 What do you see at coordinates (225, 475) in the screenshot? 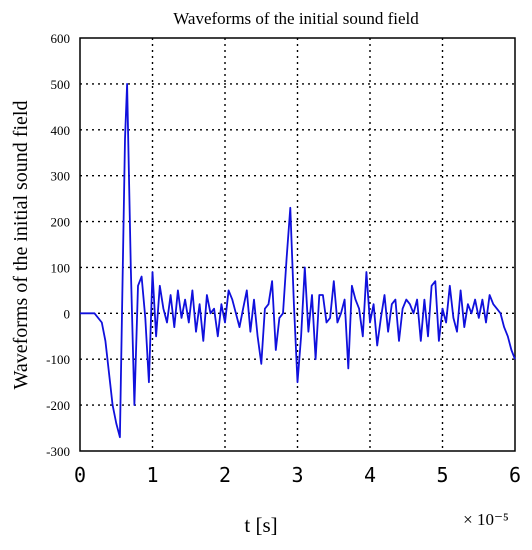
I see `x-tick-label: 2` at bounding box center [225, 475].